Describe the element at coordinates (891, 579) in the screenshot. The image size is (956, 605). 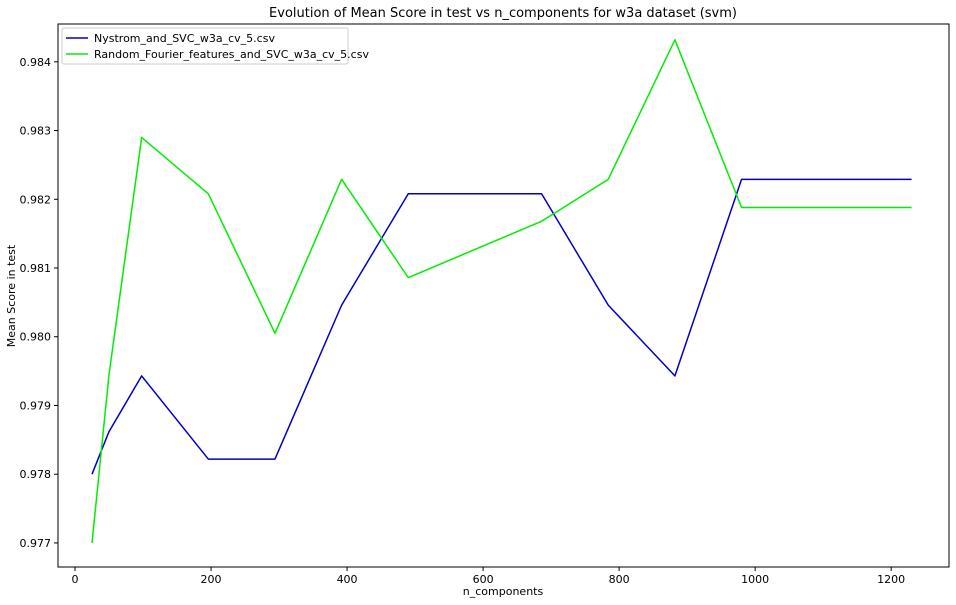
I see `x-tick-label: 1200` at that location.